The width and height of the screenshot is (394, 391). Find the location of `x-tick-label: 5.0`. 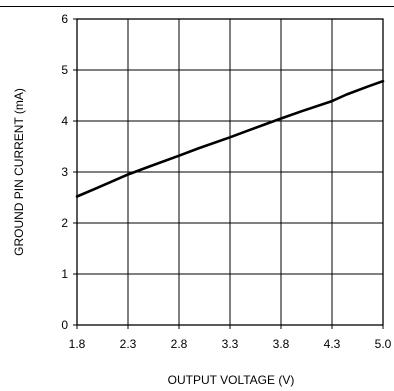

x-tick-label: 5.0 is located at coordinates (383, 344).